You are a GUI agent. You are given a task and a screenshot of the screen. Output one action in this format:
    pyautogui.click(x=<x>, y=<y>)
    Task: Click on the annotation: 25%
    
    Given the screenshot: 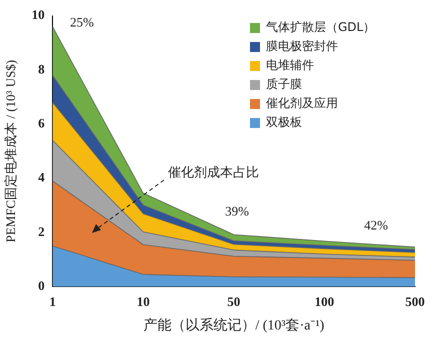 What is the action you would take?
    pyautogui.click(x=82, y=22)
    